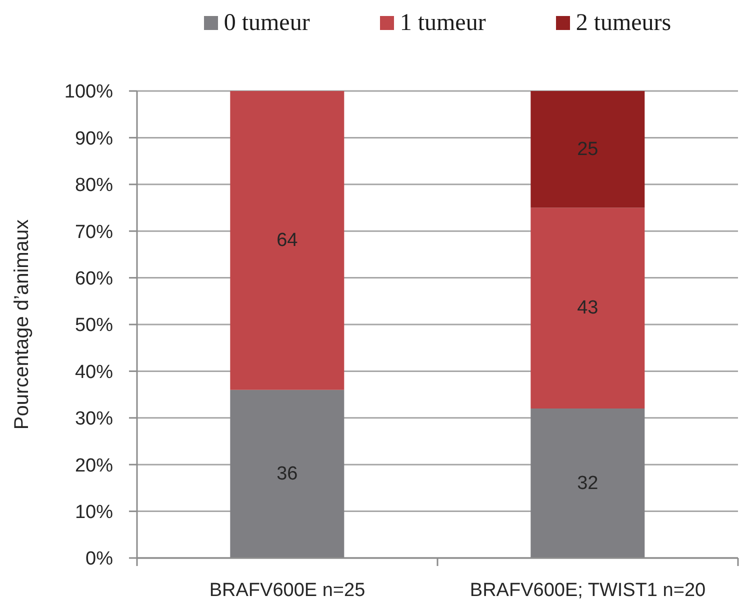 The width and height of the screenshot is (740, 606). Describe the element at coordinates (94, 372) in the screenshot. I see `y-tick-label: 40%` at that location.